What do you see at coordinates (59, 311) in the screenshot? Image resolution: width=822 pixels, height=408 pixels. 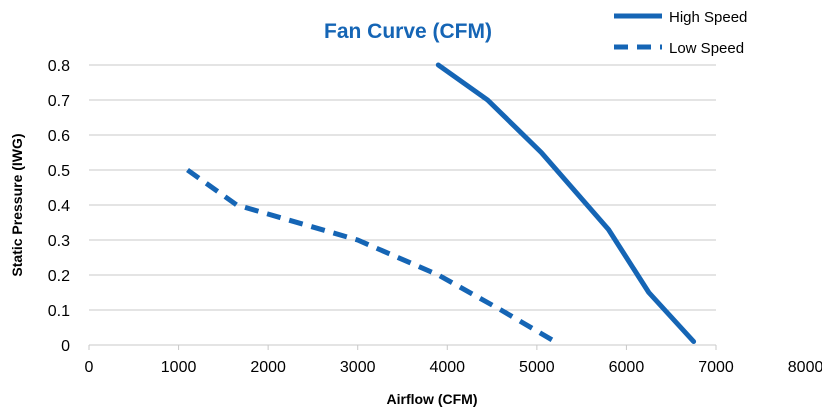 I see `y-tick-label: 0.1` at bounding box center [59, 311].